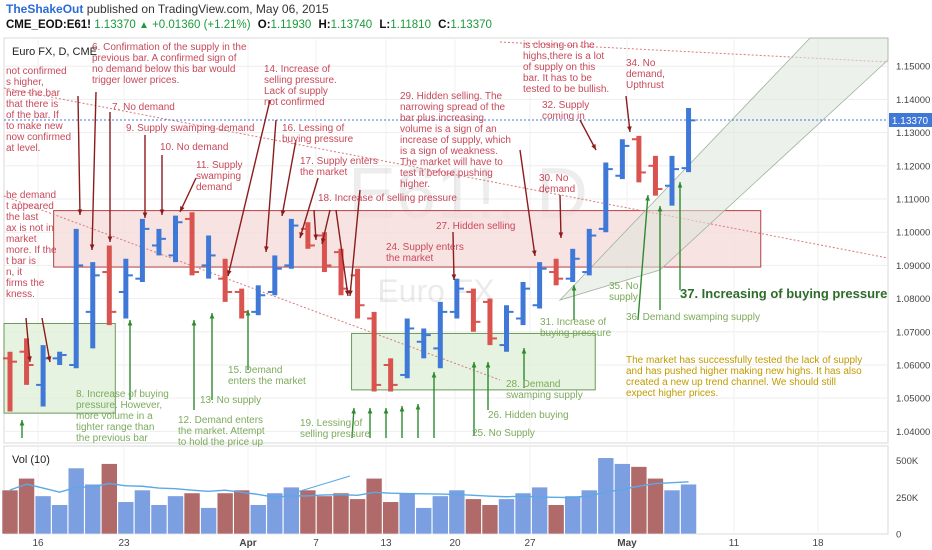 Image resolution: width=932 pixels, height=550 pixels. I want to click on annotation-line: now confirmed, so click(38, 137).